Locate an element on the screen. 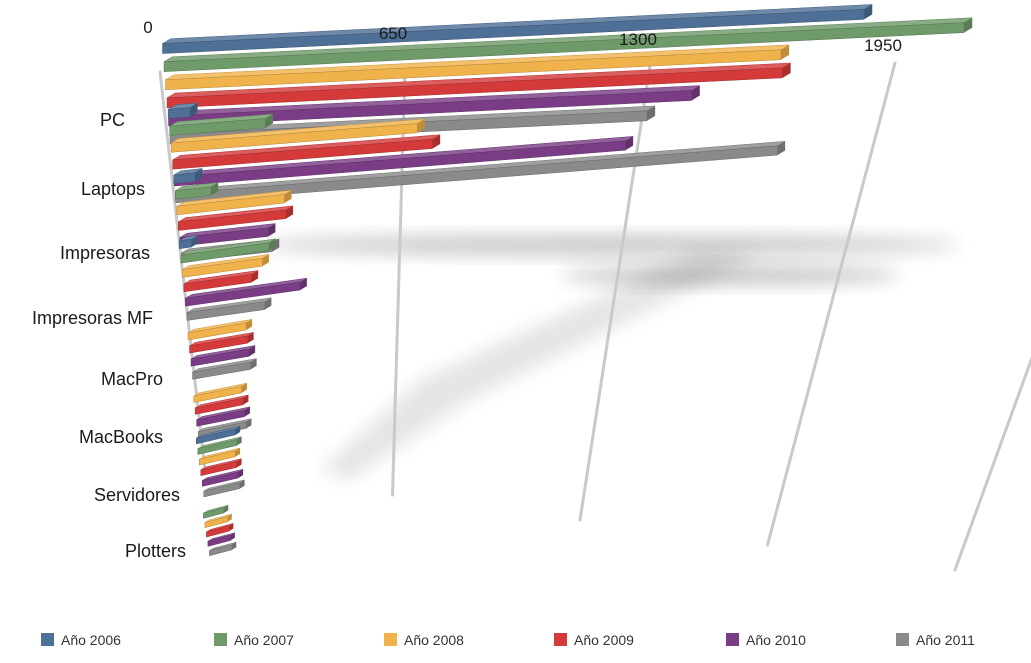 The height and width of the screenshot is (663, 1031). category-label-servidores: Servidores is located at coordinates (137, 495).